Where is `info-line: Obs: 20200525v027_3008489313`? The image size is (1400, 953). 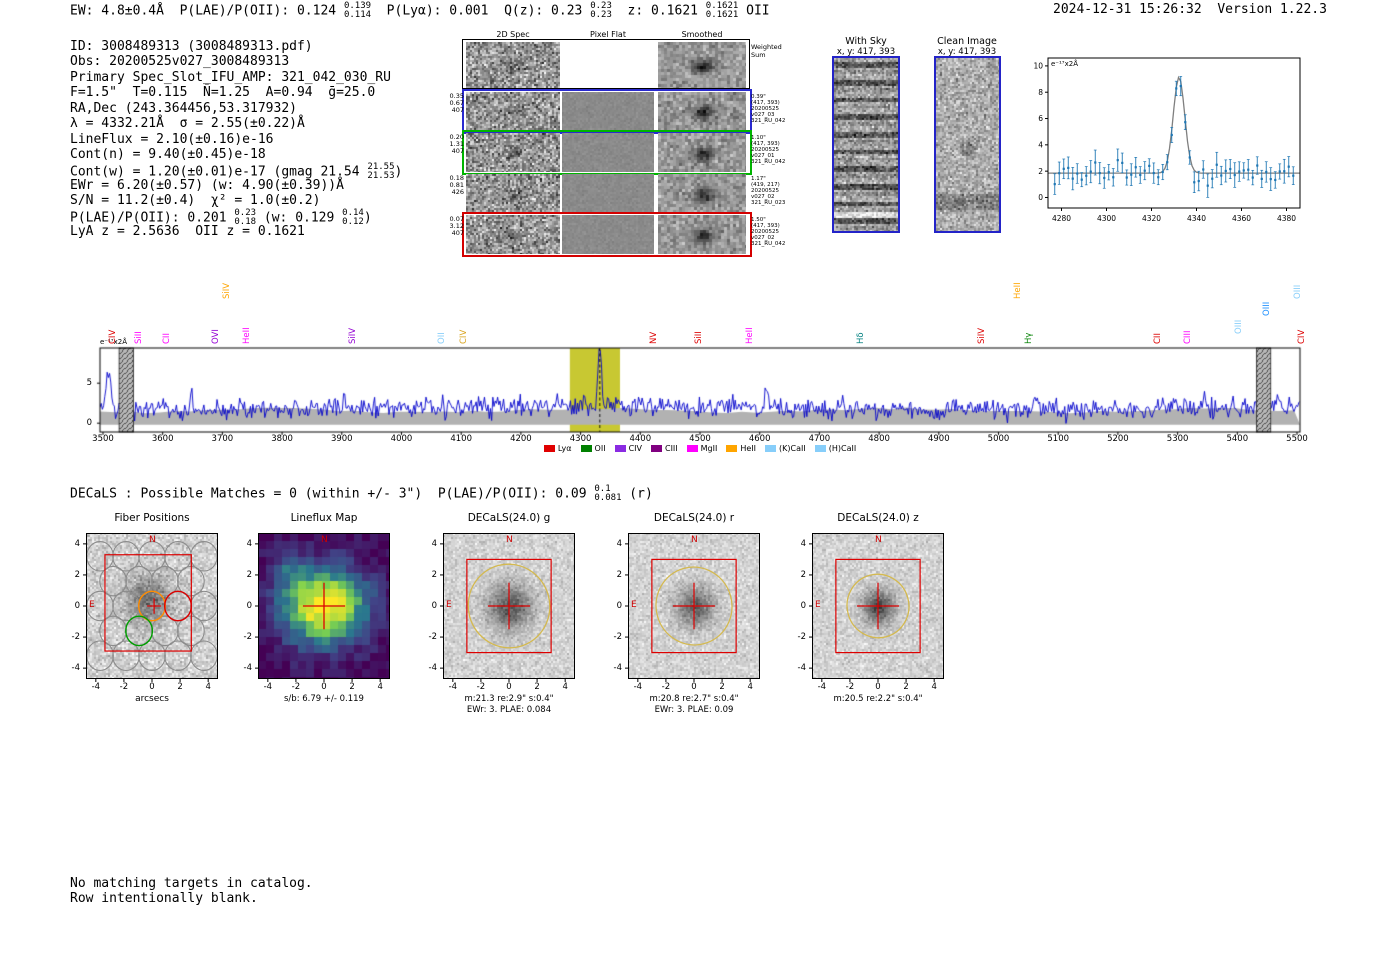 info-line: Obs: 20200525v027_3008489313 is located at coordinates (180, 62).